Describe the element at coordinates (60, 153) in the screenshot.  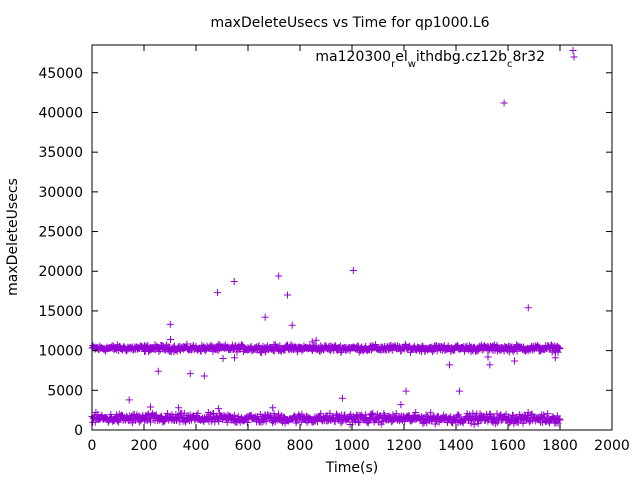
I see `y-tick-label: 35000` at that location.